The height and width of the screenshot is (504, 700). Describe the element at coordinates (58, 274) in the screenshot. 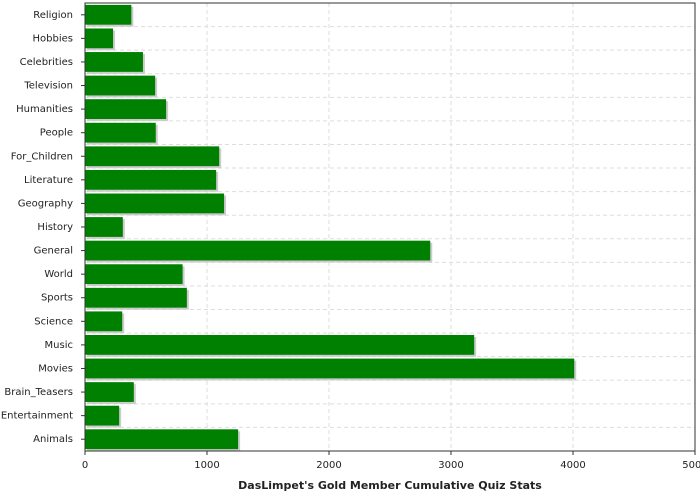

I see `y-tick-label: World` at that location.